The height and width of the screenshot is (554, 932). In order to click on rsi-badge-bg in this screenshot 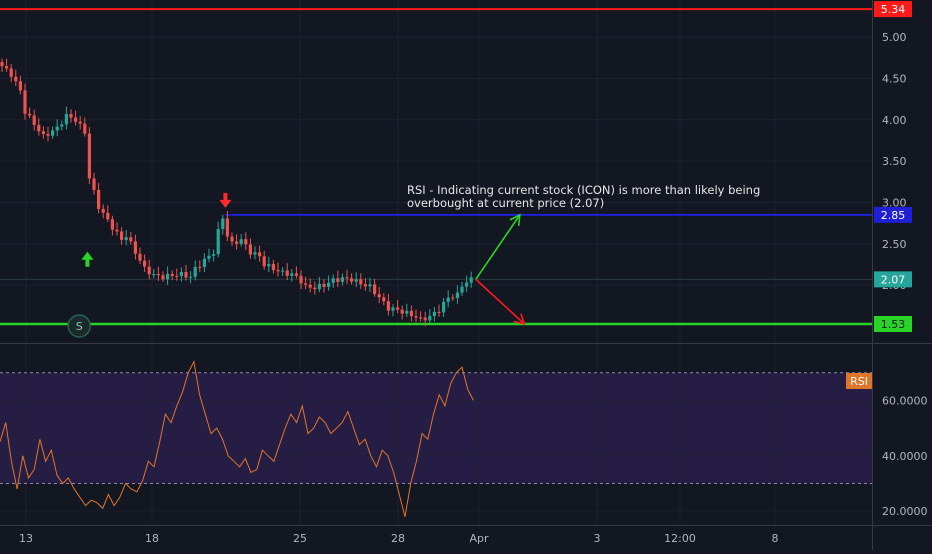, I will do `click(859, 381)`.